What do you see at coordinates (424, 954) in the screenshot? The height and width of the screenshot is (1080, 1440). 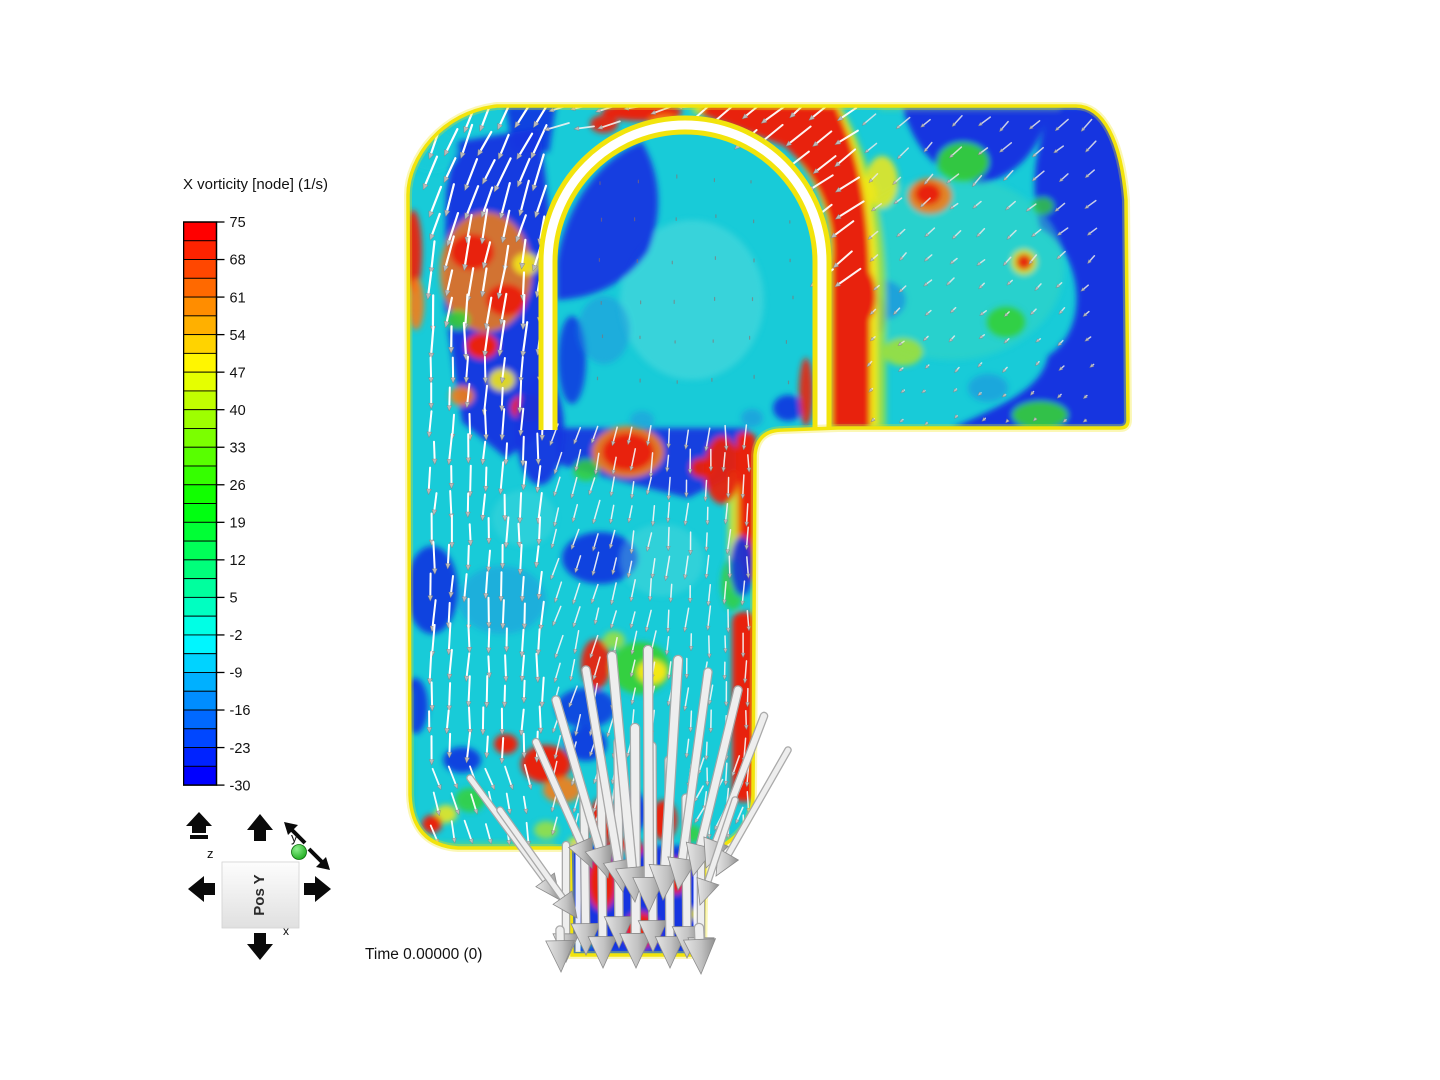 I see `time-status-label: Time 0.00000 (0)` at bounding box center [424, 954].